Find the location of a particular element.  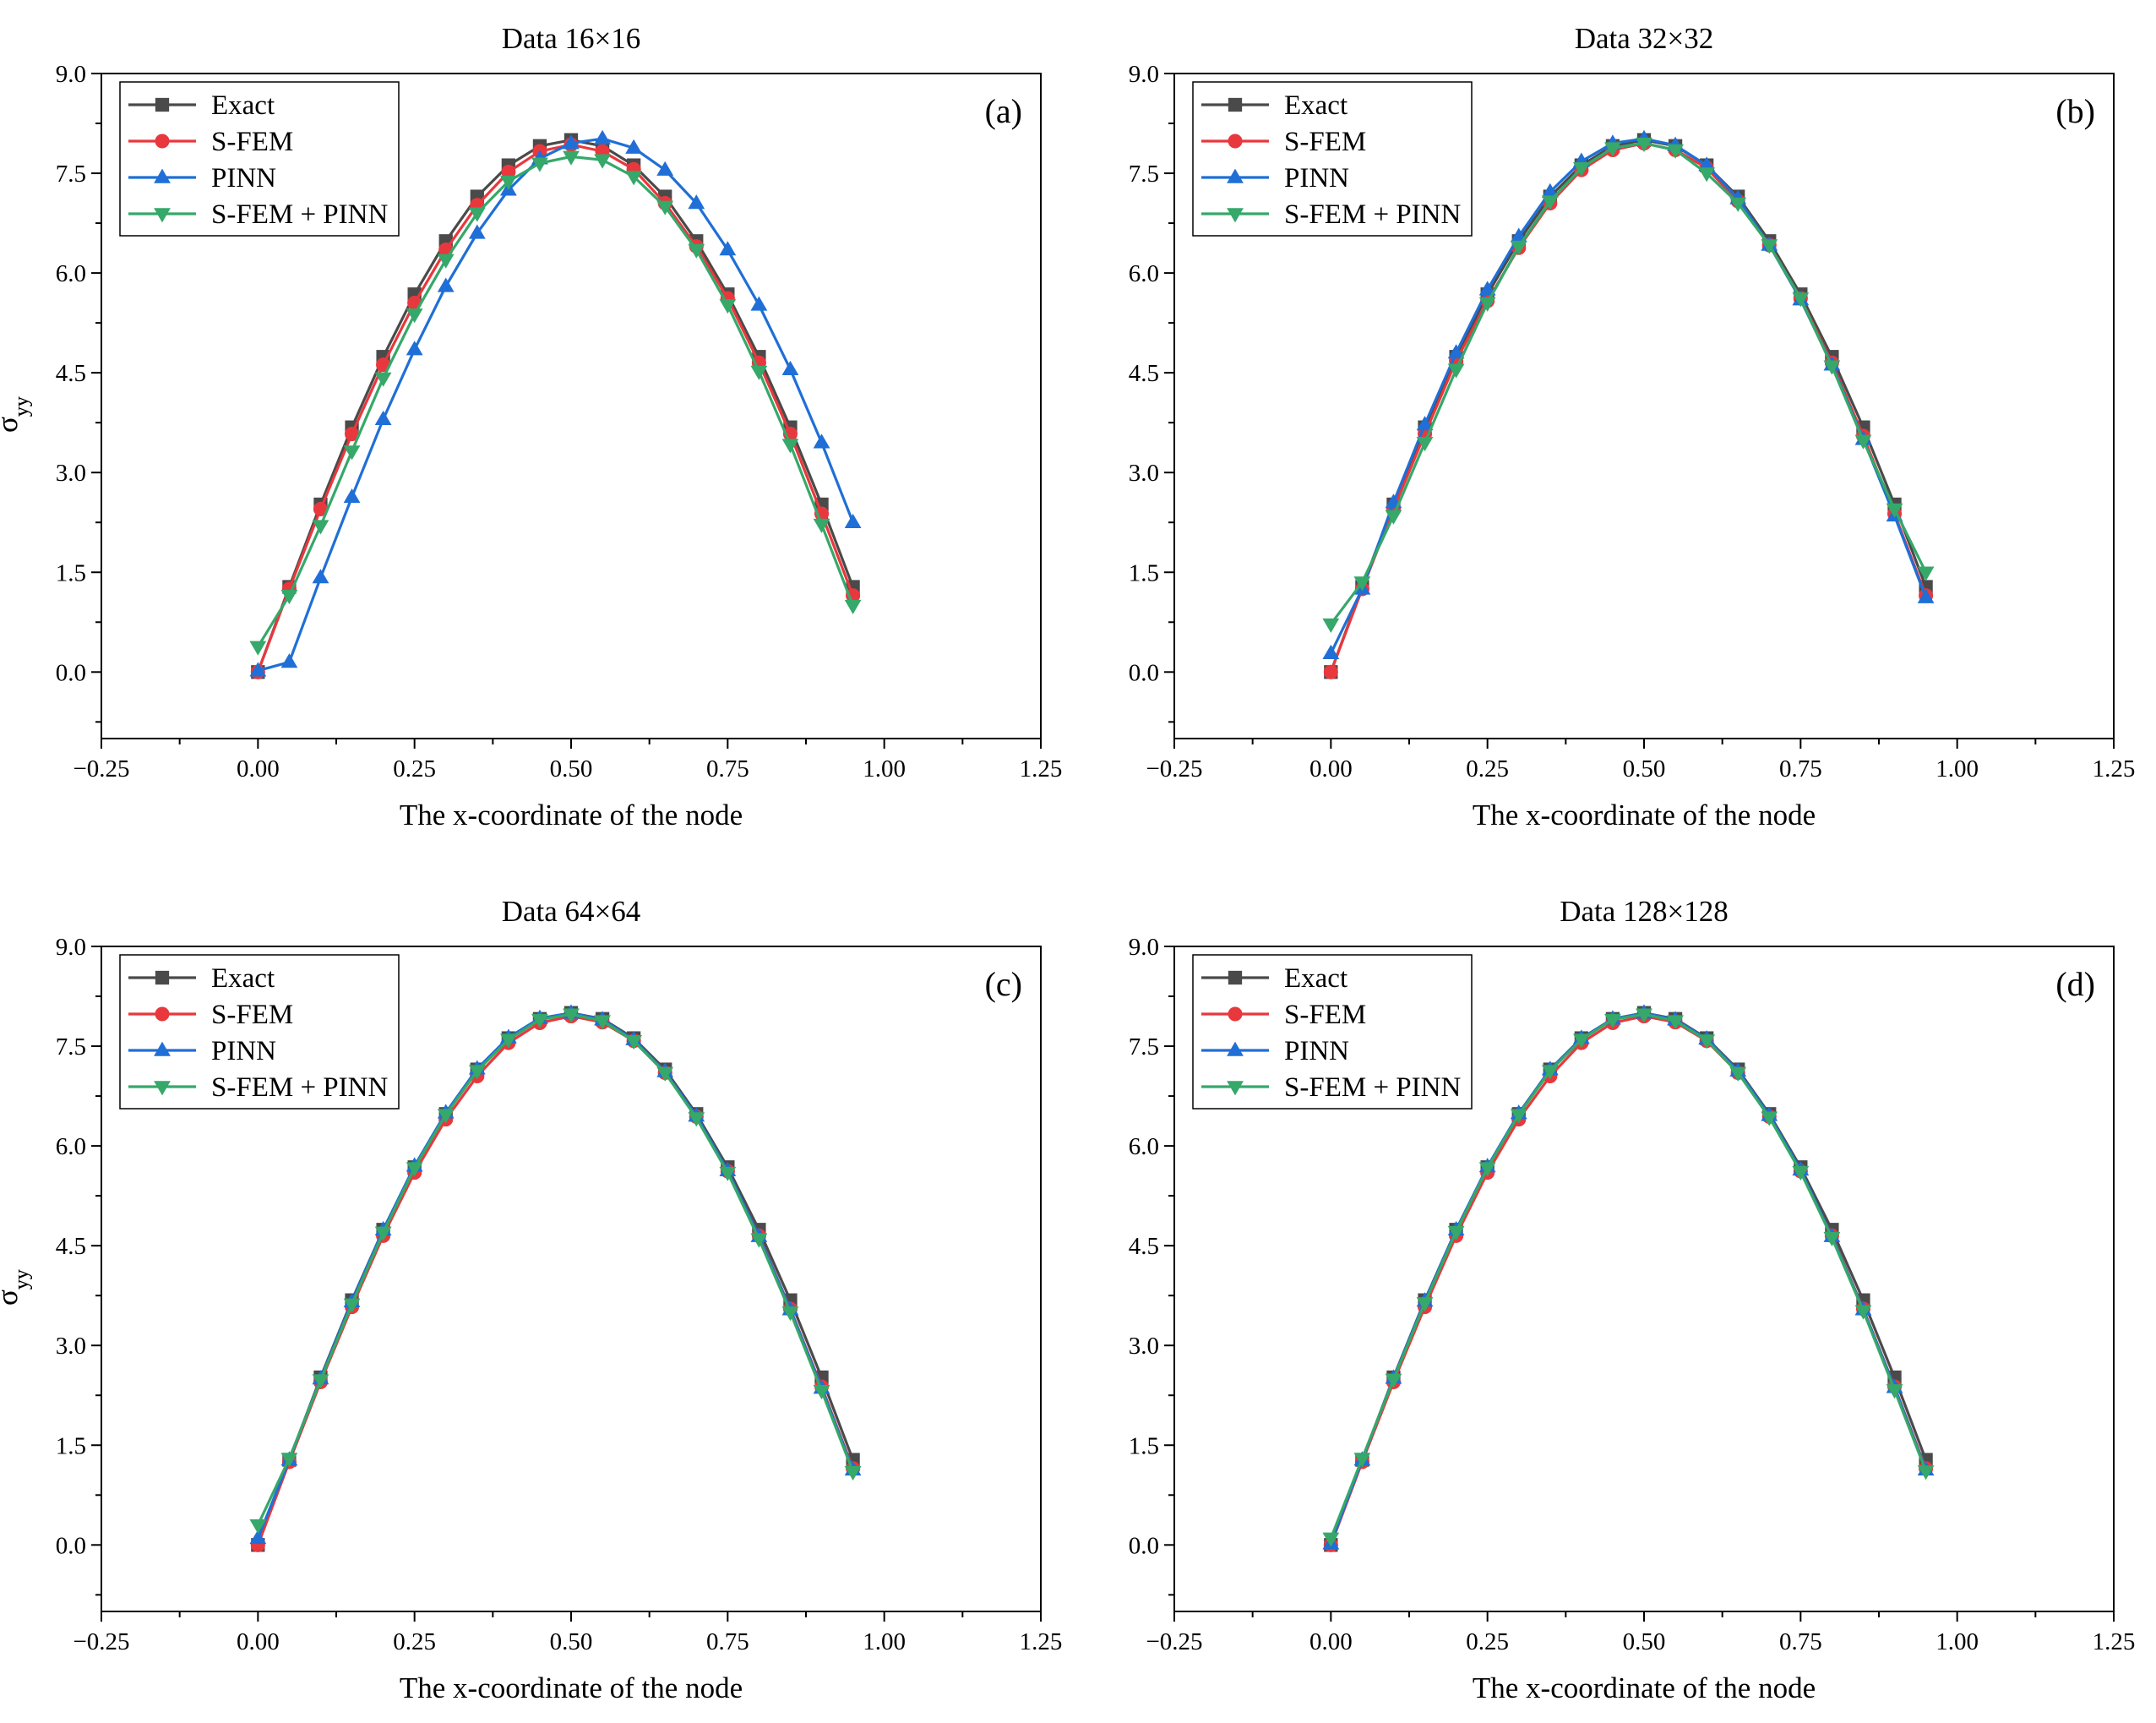

x-axis-title: The x-coordinate of the node is located at coordinates (571, 815).